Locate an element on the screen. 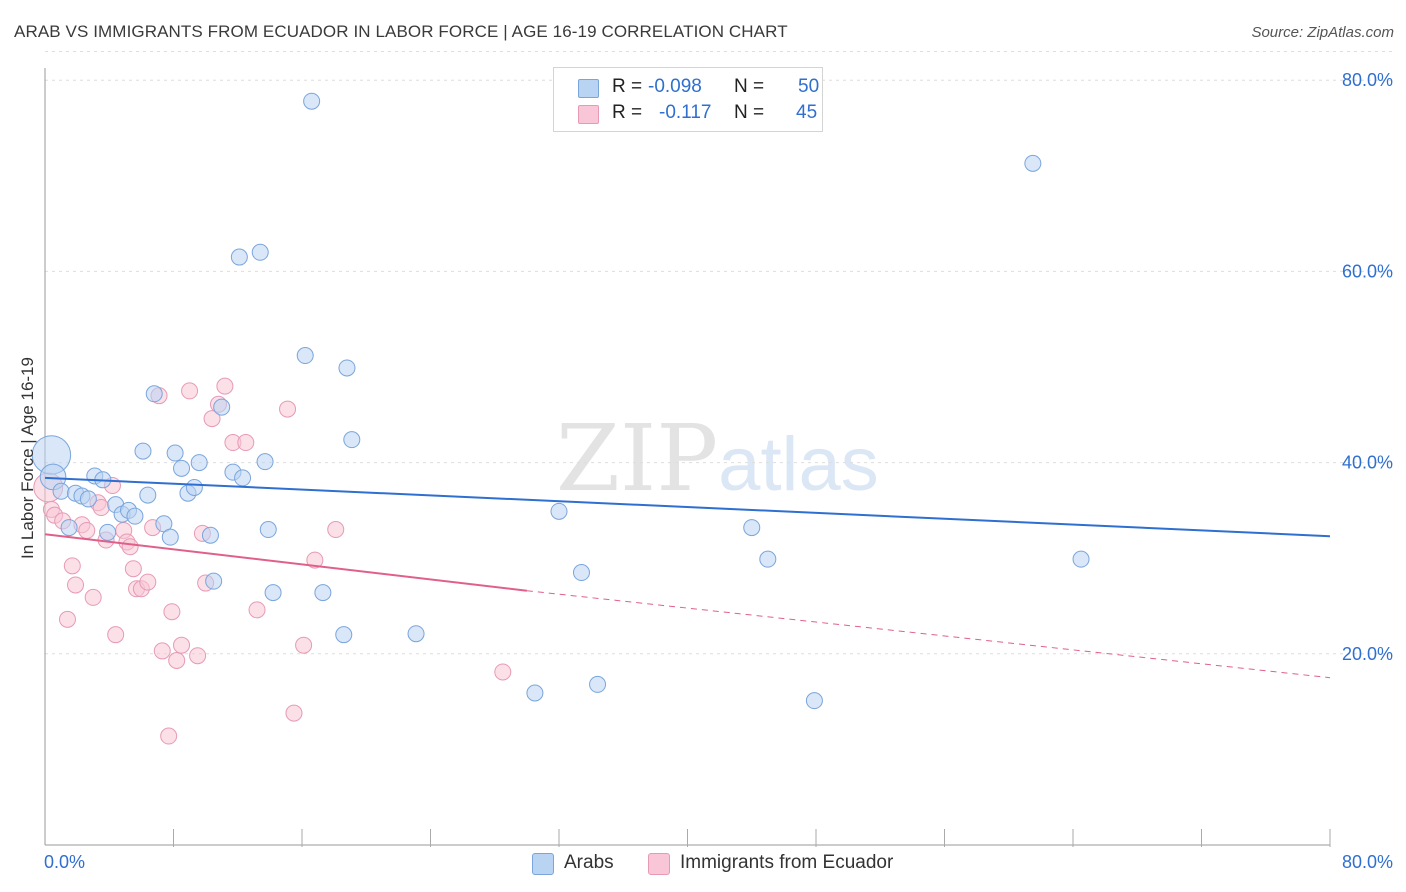 Image resolution: width=1406 pixels, height=892 pixels. y-axis-label: In Labor Force | Age 16-19 is located at coordinates (27, 458).